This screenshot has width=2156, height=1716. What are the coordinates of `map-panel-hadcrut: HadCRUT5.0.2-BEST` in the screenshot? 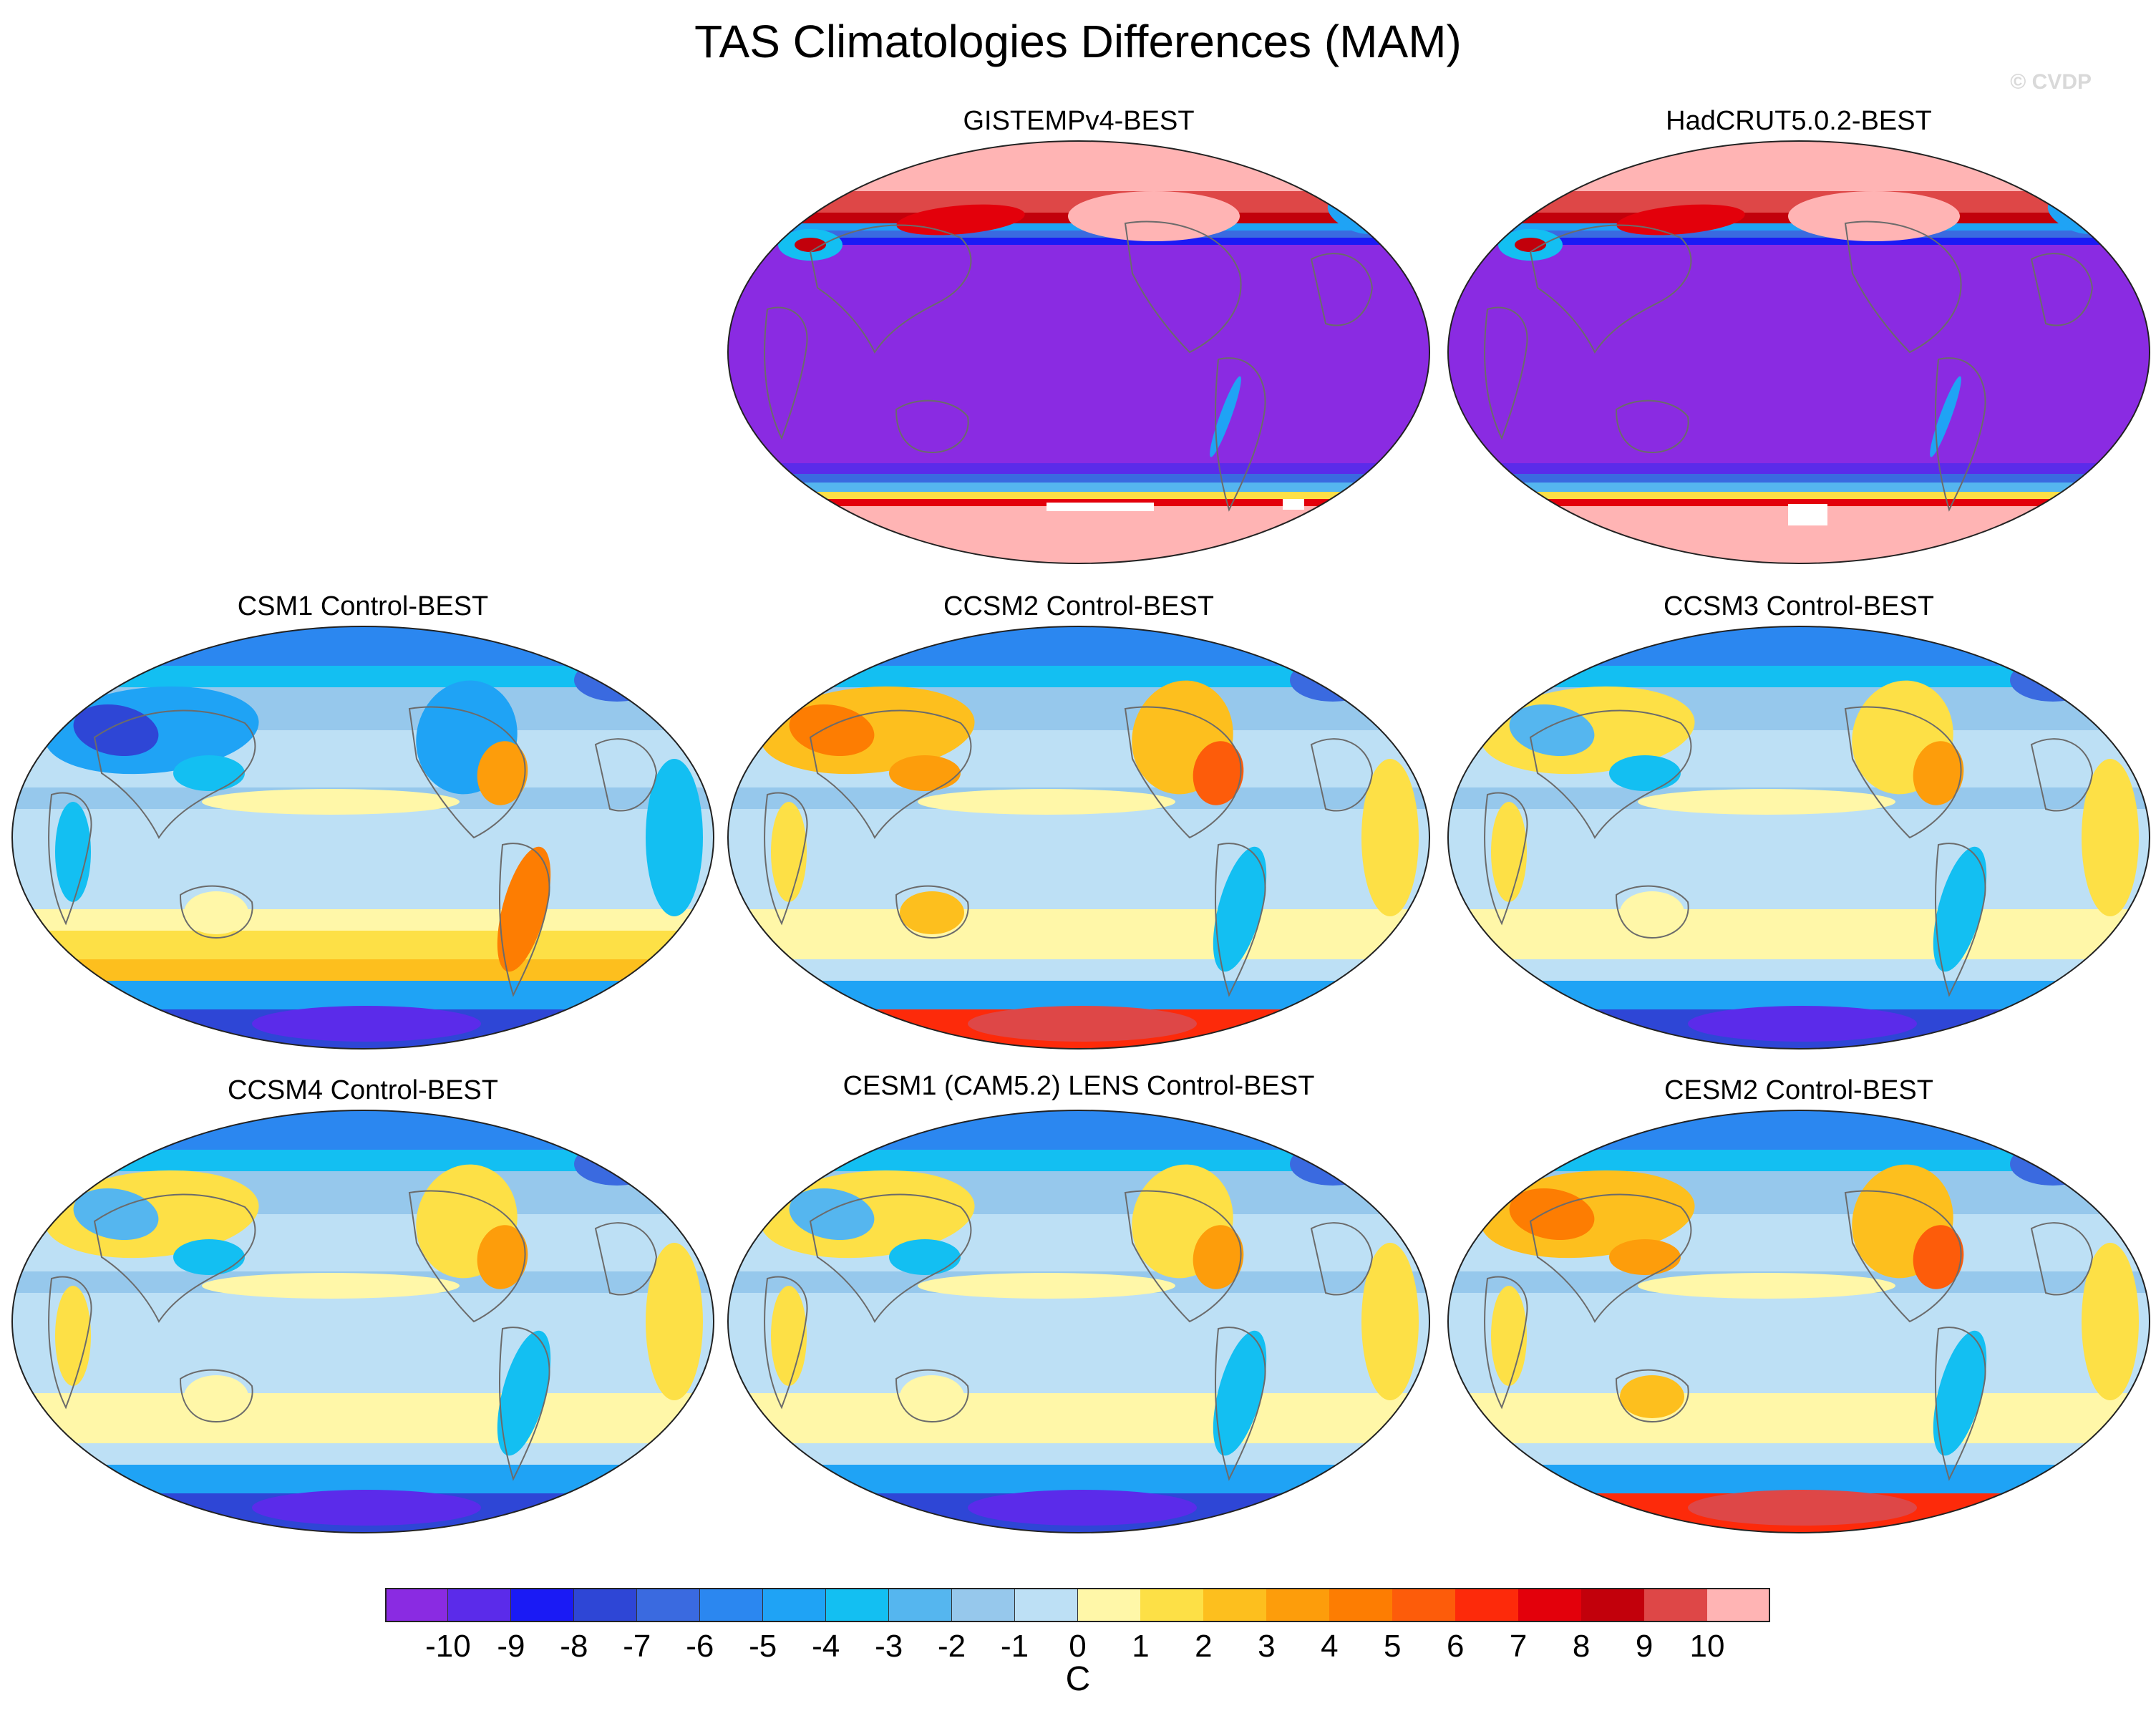 It's located at (1799, 337).